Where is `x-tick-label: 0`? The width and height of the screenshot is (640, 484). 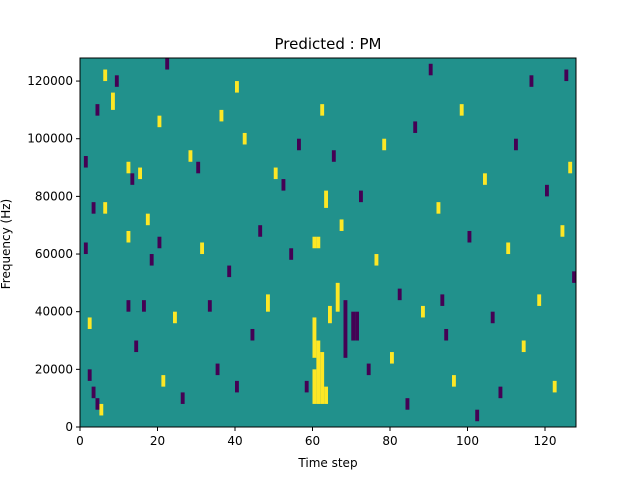 x-tick-label: 0 is located at coordinates (80, 441).